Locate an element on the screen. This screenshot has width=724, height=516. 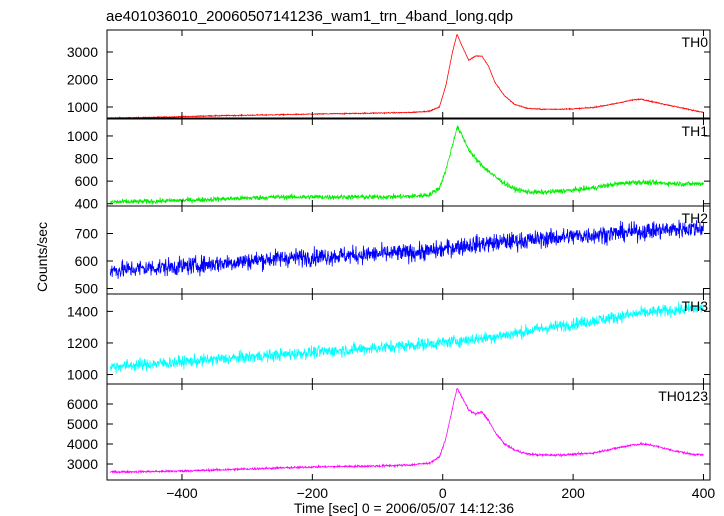
series-line-th2 is located at coordinates (406, 249).